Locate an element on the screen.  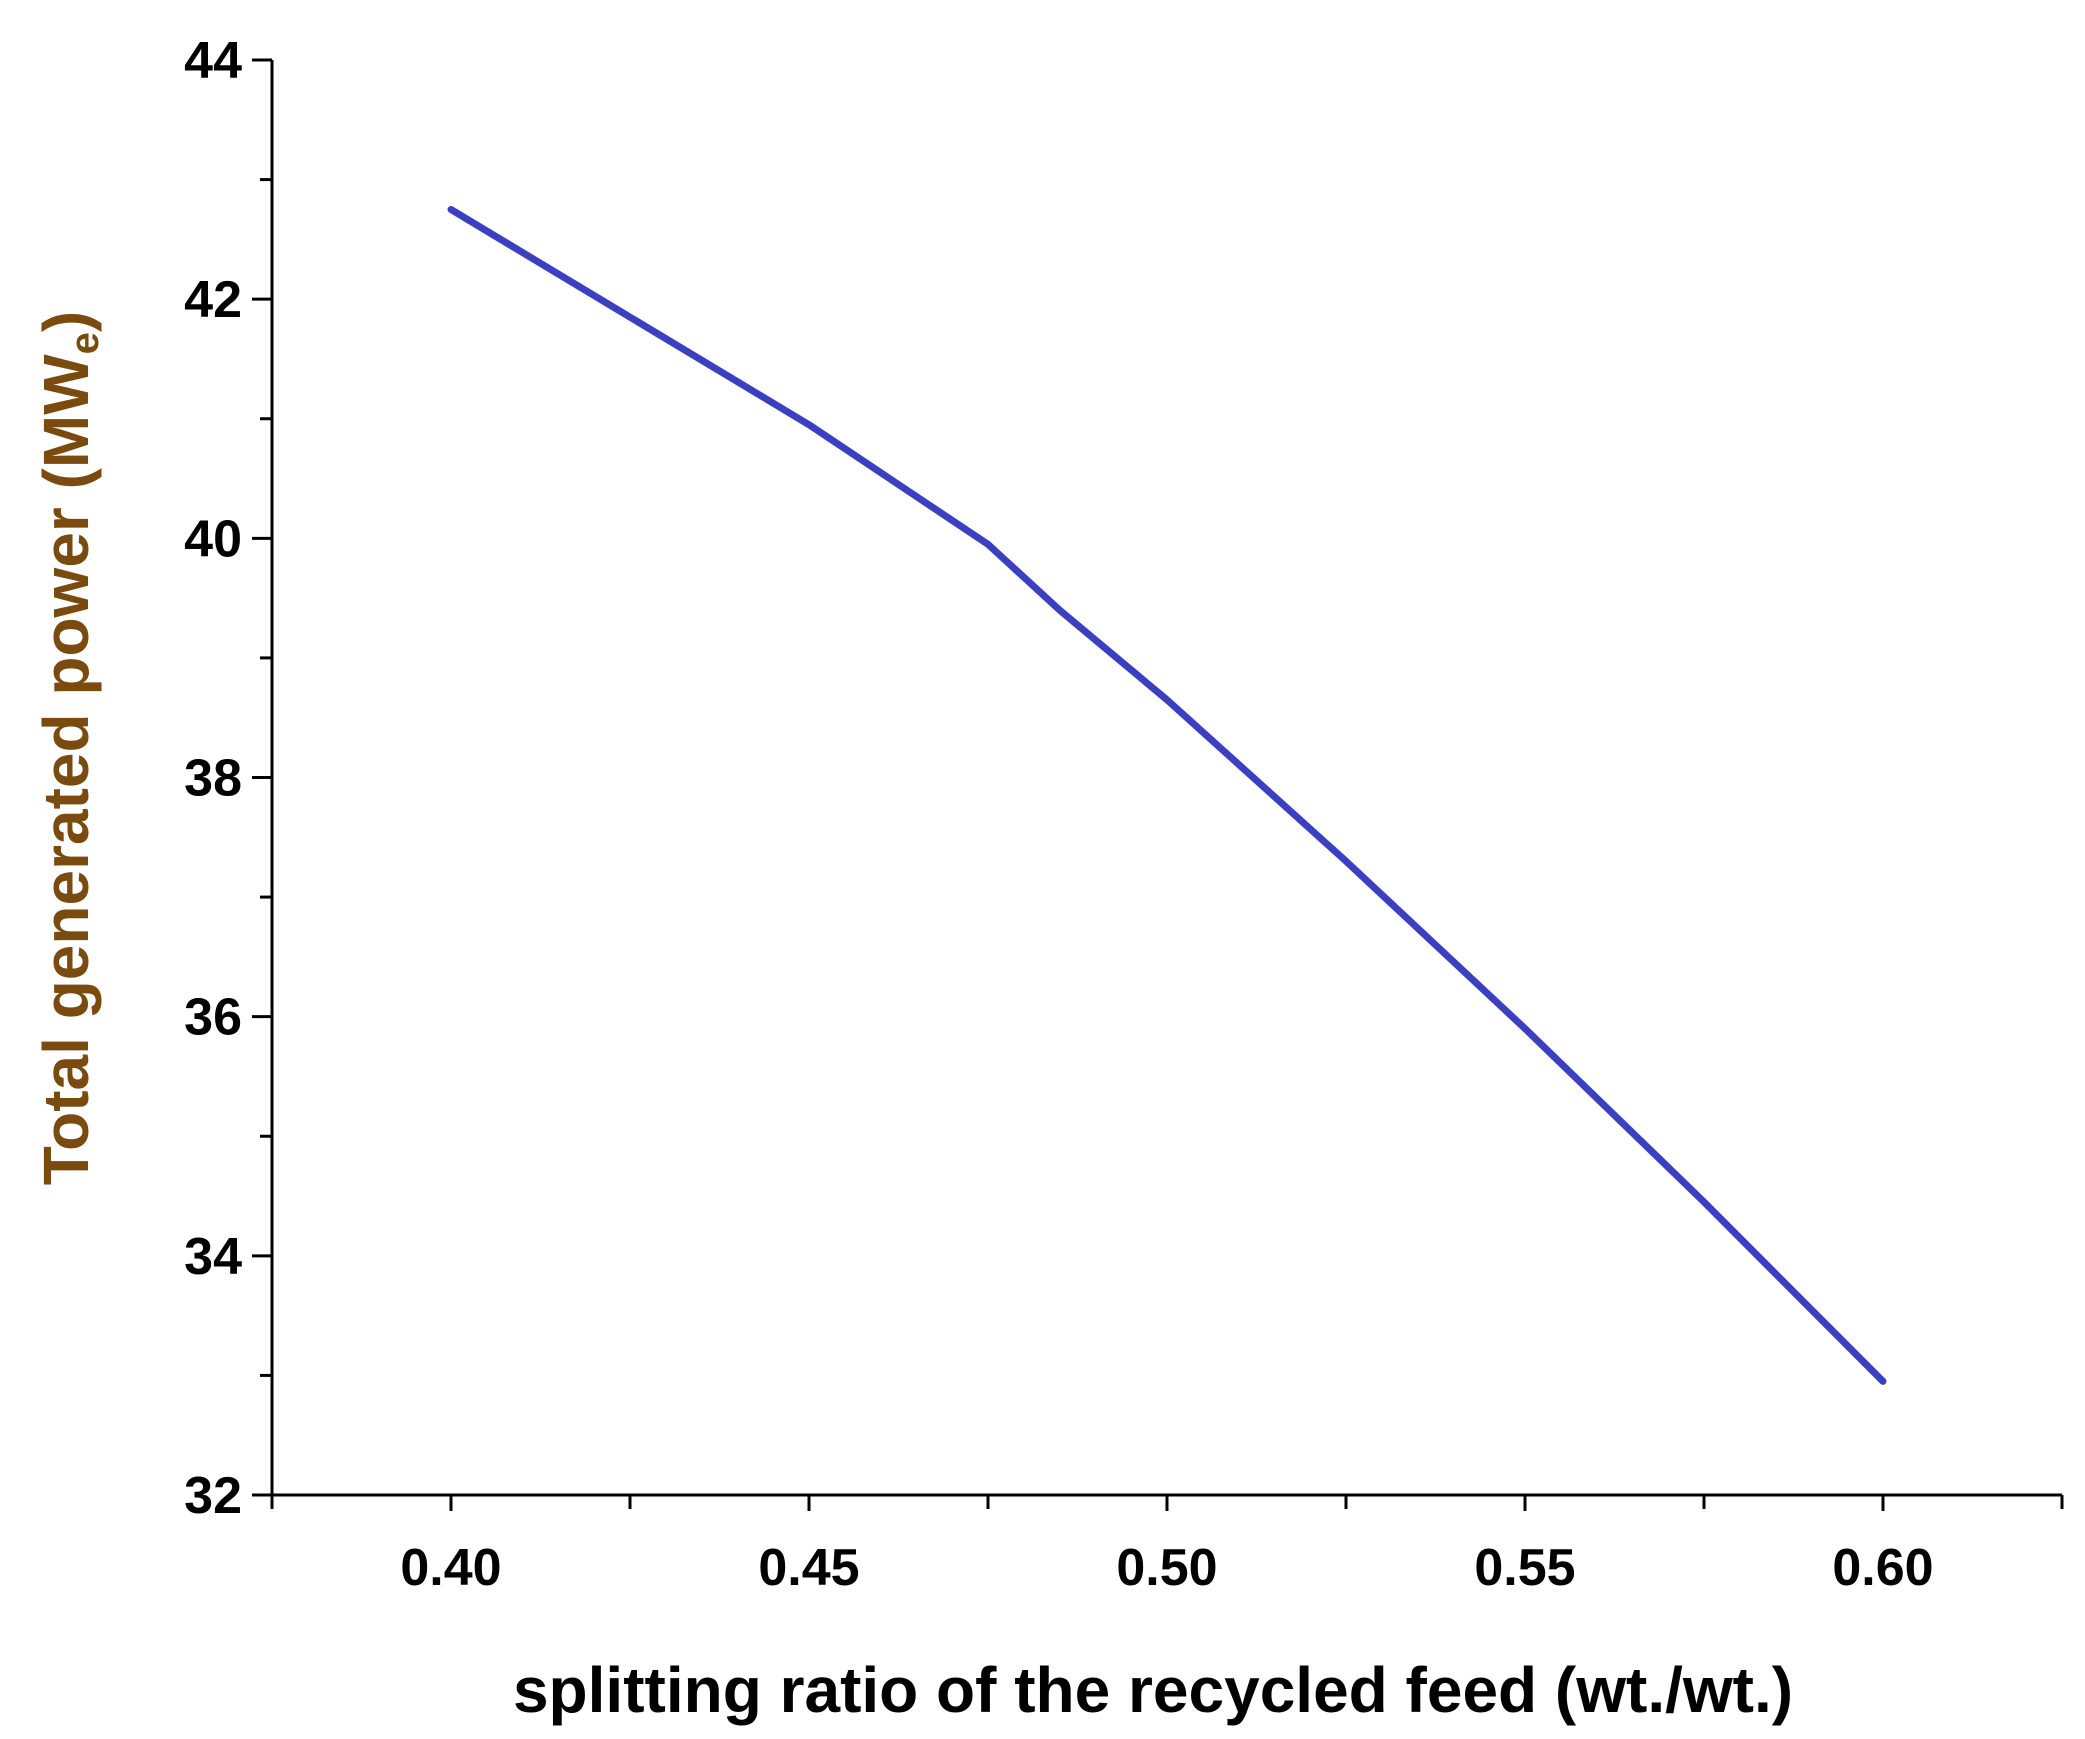
x-tick-label: 0.45 is located at coordinates (808, 1568).